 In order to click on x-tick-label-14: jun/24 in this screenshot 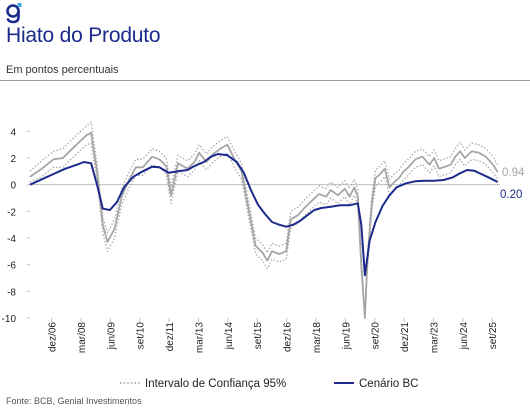, I will do `click(464, 336)`.